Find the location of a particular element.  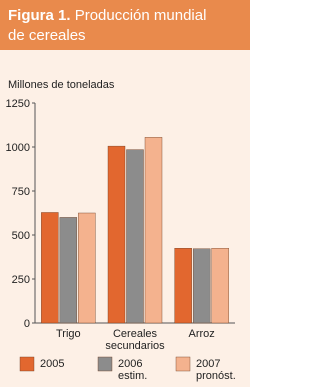

legend-label: 2006 estim. is located at coordinates (132, 370).